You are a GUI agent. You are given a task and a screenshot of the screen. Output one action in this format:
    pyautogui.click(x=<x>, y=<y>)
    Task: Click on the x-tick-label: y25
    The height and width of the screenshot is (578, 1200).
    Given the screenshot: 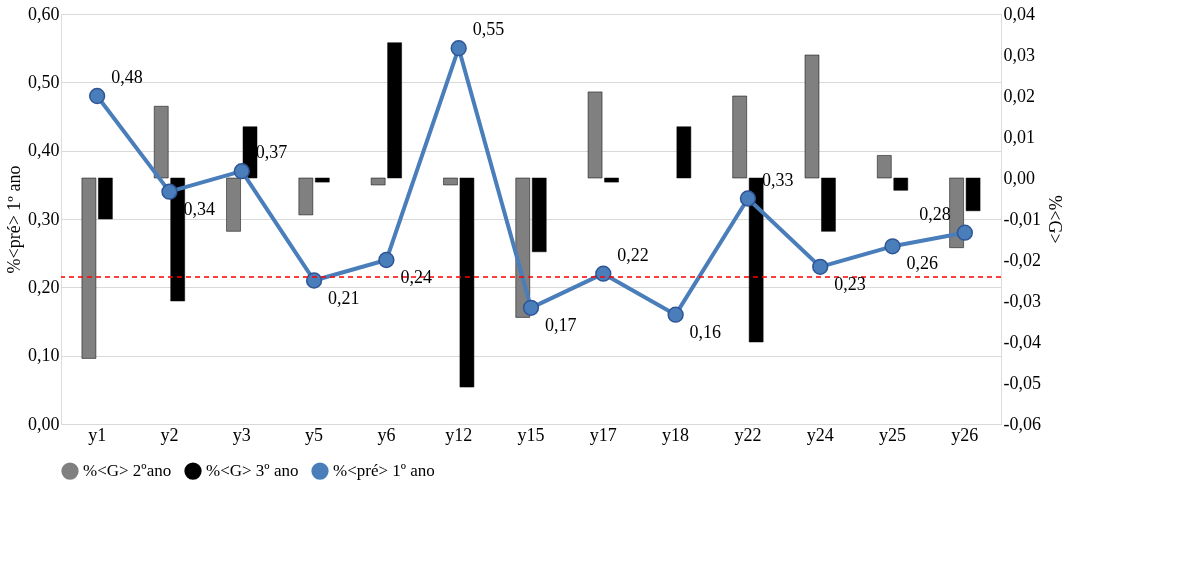 What is the action you would take?
    pyautogui.click(x=893, y=434)
    